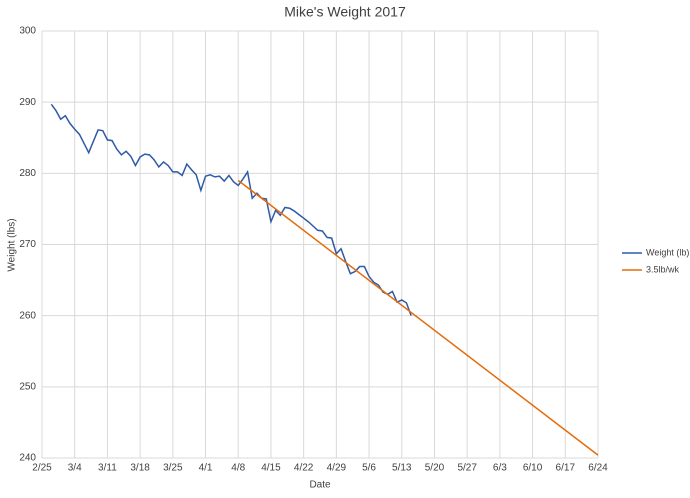 The height and width of the screenshot is (498, 690). Describe the element at coordinates (42, 468) in the screenshot. I see `x-tick-label: 2/25` at that location.